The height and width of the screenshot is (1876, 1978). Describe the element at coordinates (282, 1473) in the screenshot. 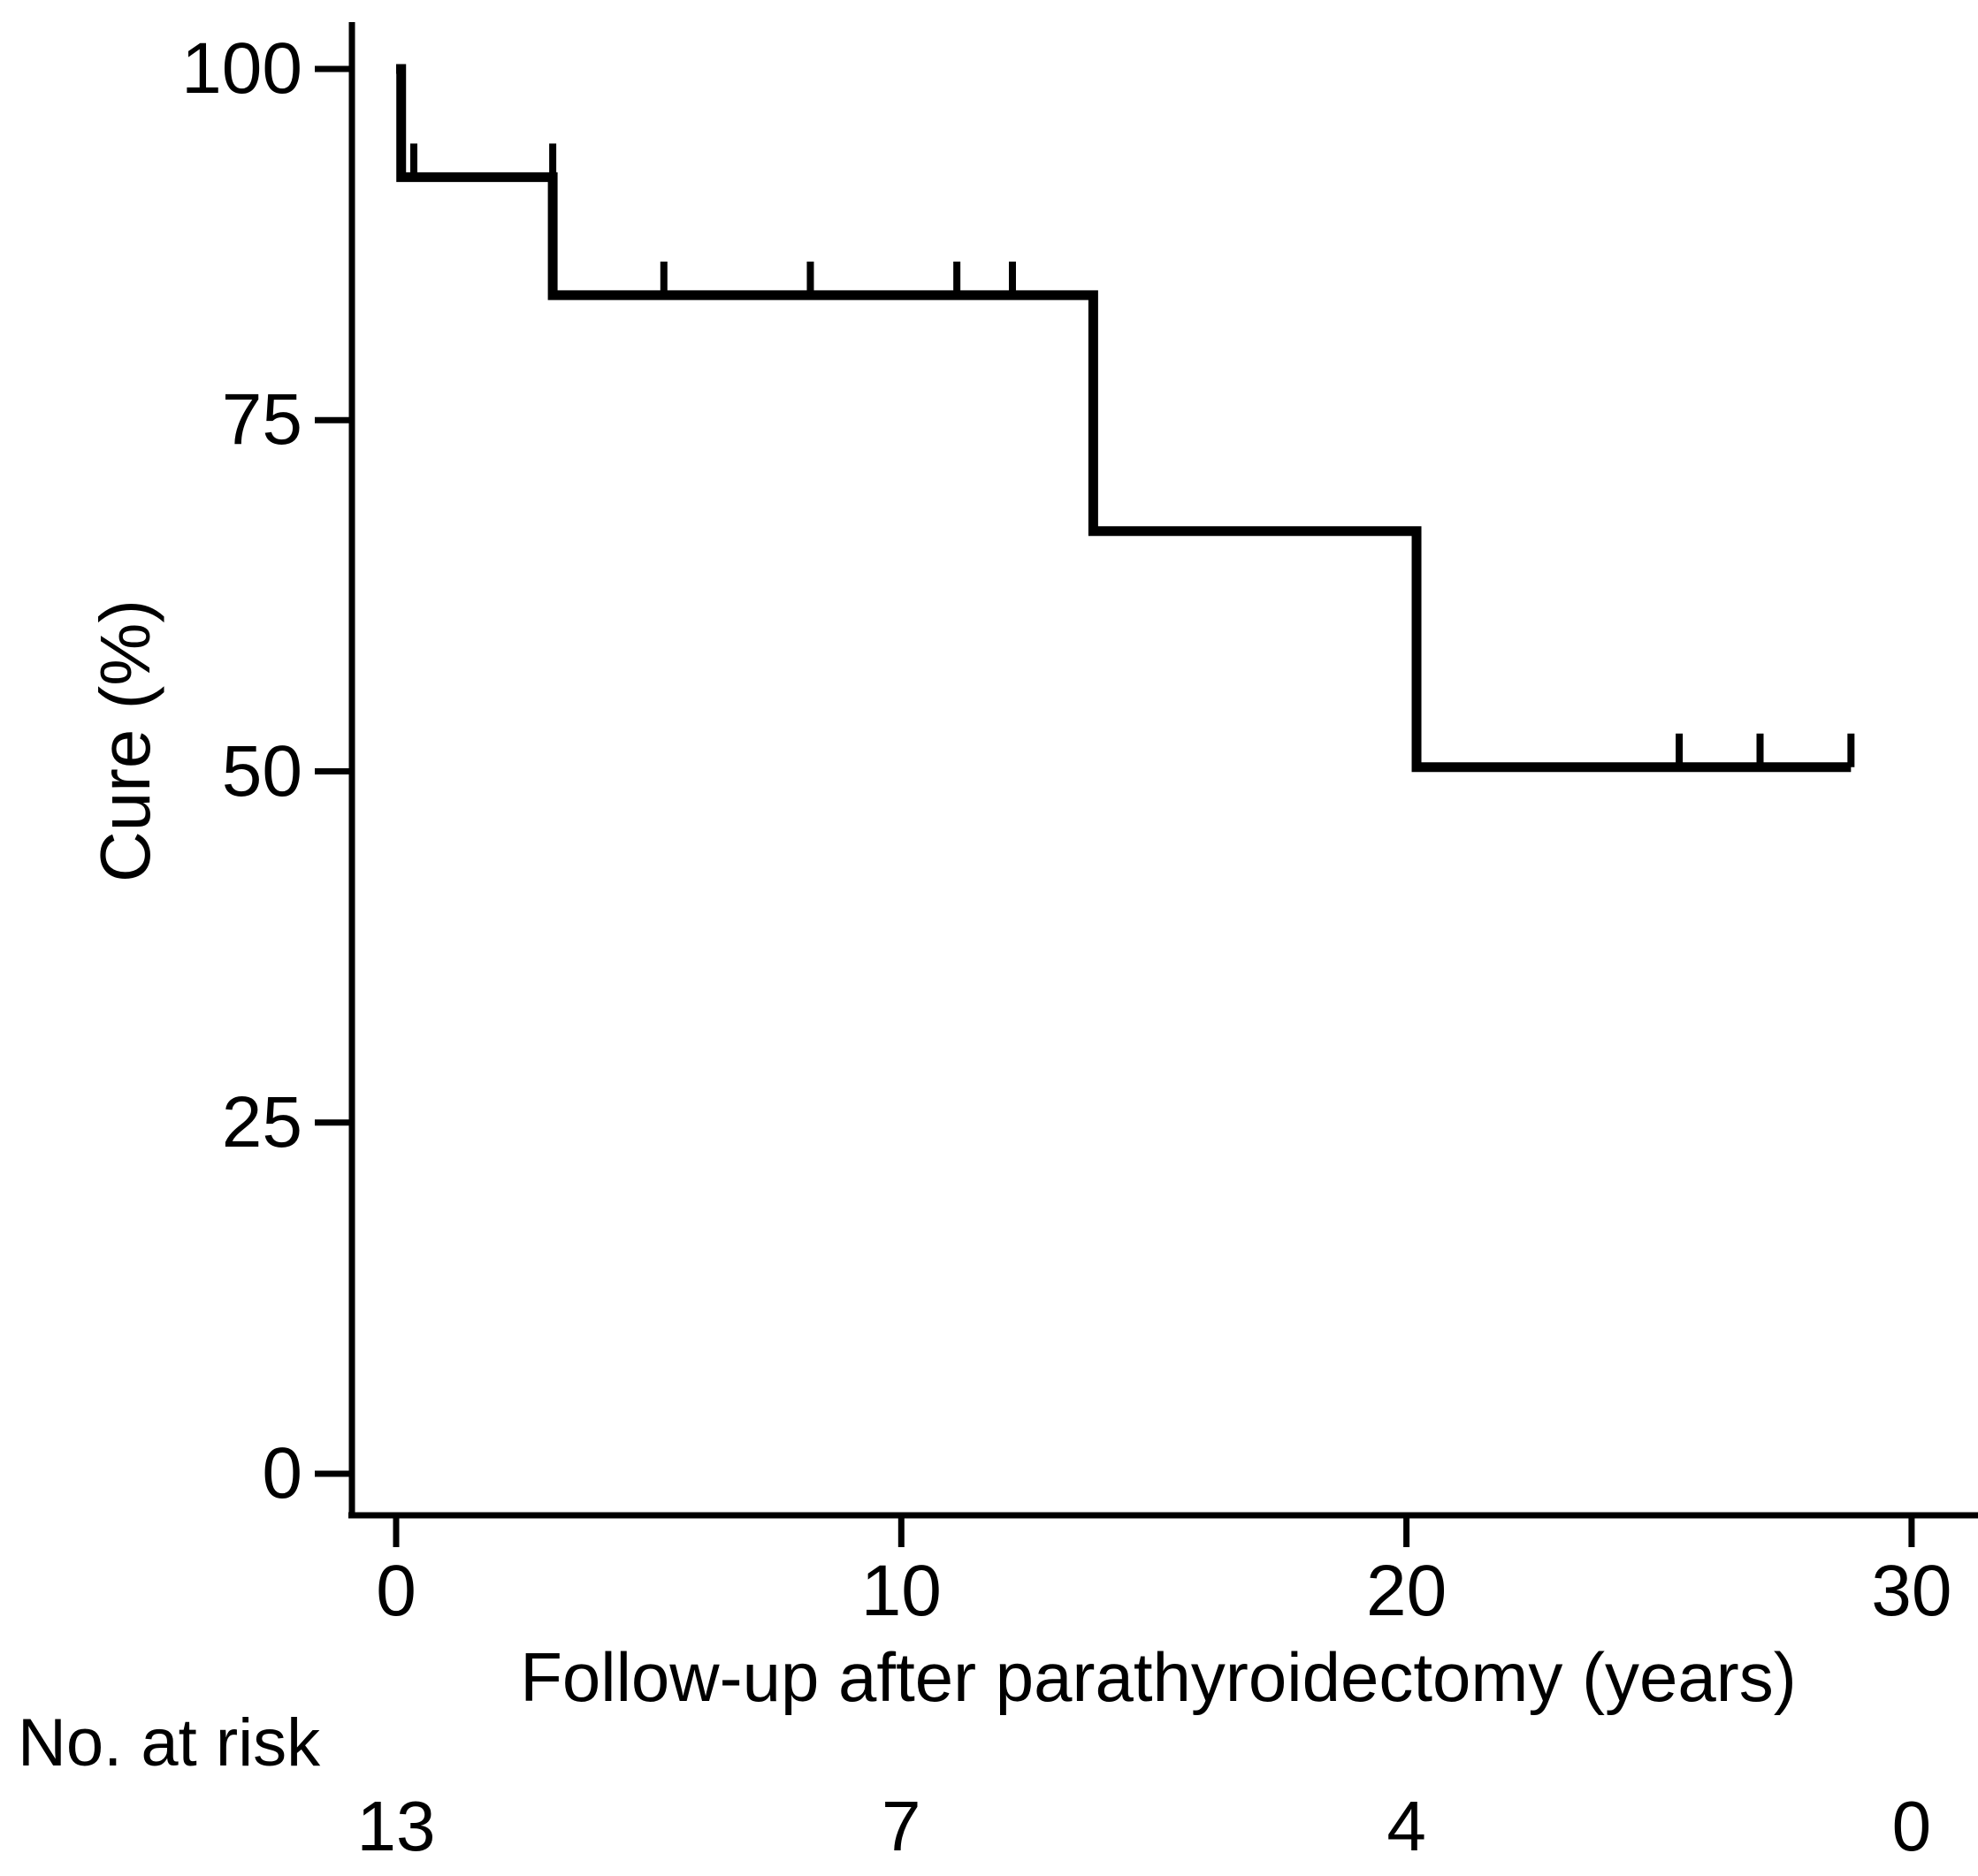

I see `y-tick-label: 0` at that location.